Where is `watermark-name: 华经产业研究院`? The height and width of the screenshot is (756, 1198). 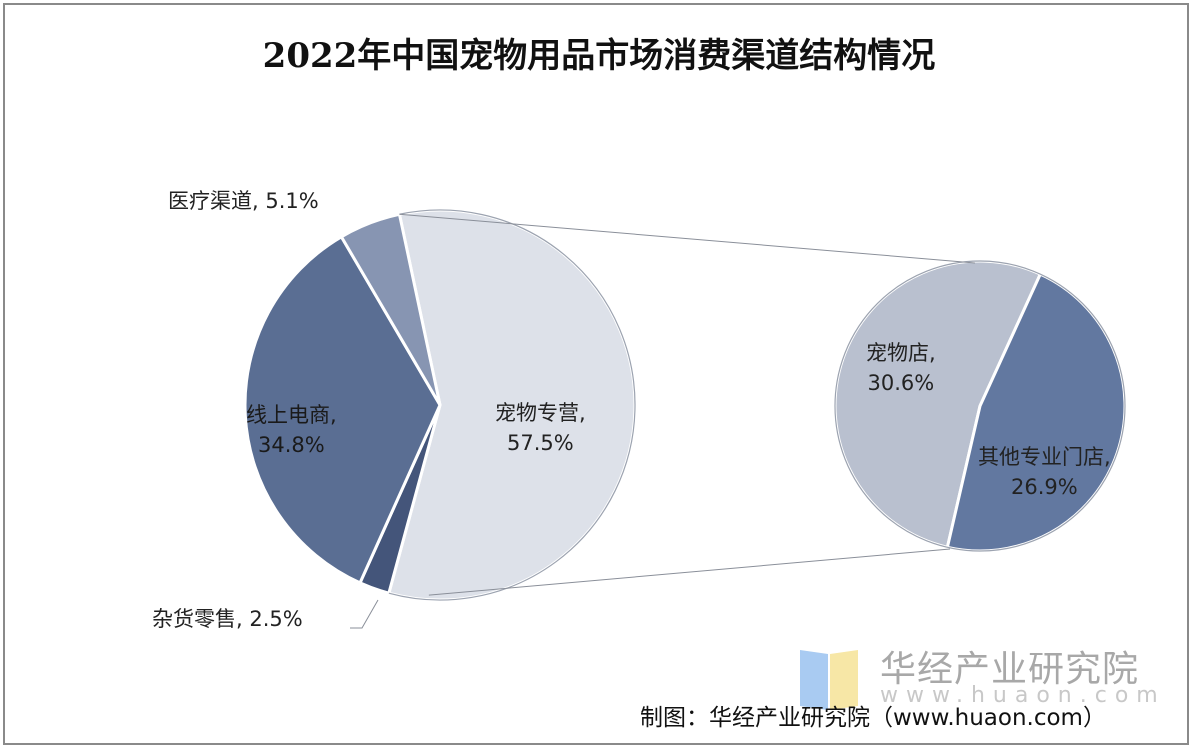 watermark-name: 华经产业研究院 is located at coordinates (1010, 669).